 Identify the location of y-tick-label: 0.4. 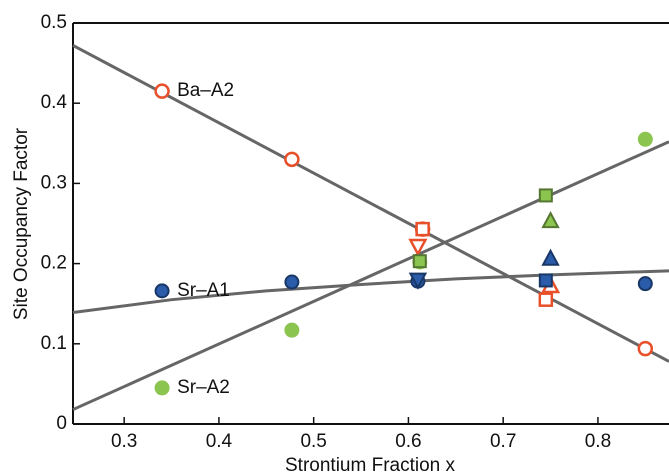
(54, 102).